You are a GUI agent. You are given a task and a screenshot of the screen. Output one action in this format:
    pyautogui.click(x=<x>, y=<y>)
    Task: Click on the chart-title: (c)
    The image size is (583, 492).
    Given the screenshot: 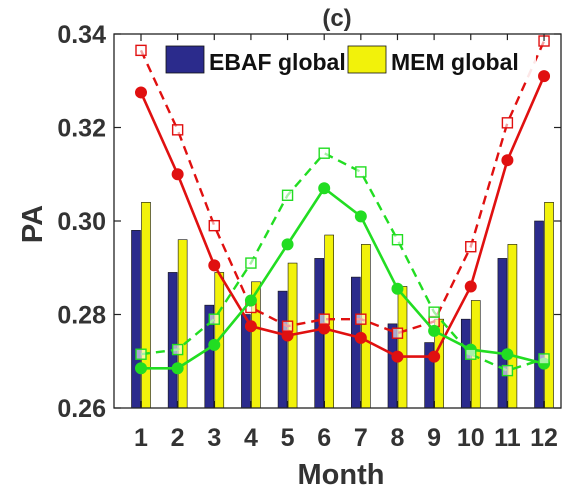 What is the action you would take?
    pyautogui.click(x=336, y=18)
    